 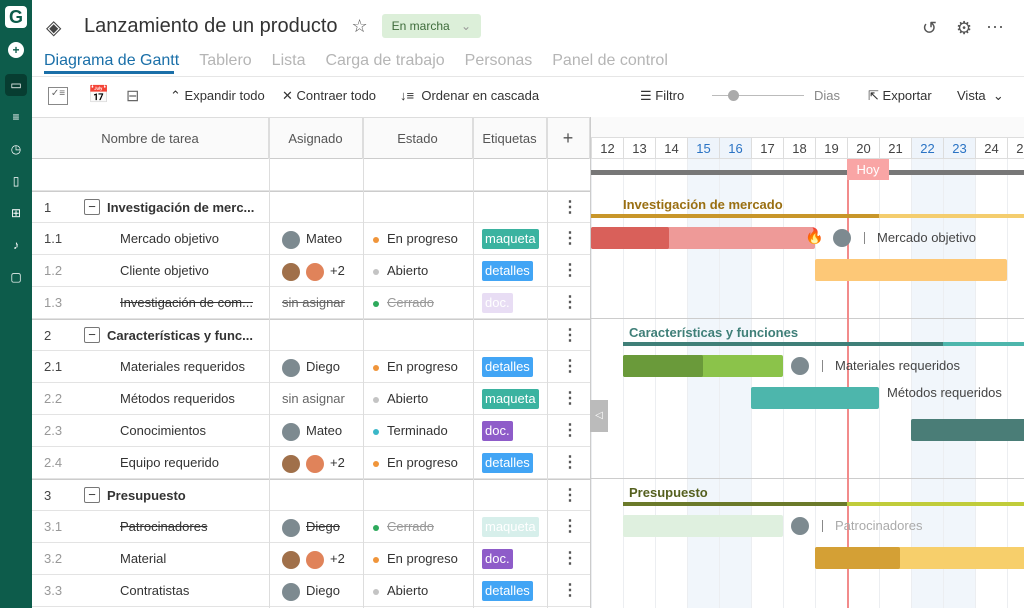 I want to click on task-name: Mercado objetivo, so click(x=169, y=238).